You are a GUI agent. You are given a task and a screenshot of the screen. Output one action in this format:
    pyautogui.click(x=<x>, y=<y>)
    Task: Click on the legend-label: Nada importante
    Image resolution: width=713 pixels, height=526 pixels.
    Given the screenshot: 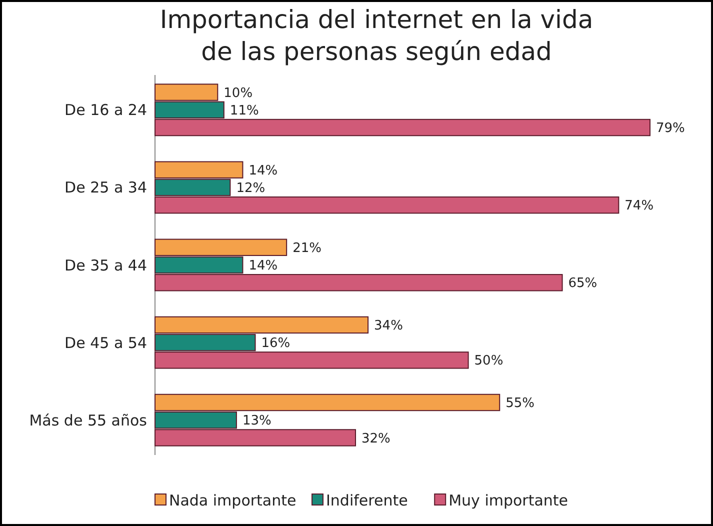 What is the action you would take?
    pyautogui.click(x=232, y=500)
    